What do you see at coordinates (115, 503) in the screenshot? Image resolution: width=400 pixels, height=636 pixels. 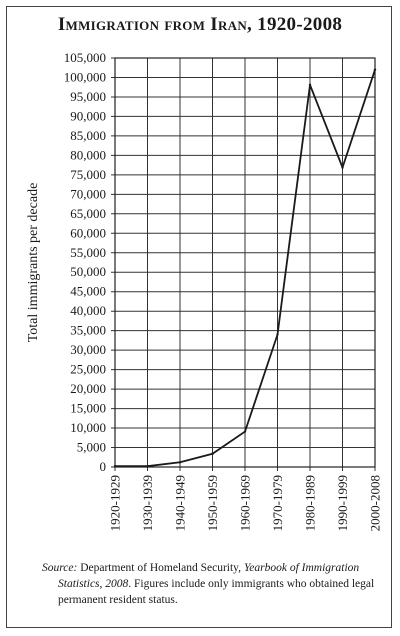 I see `x-tick-label: 1920-1929` at bounding box center [115, 503].